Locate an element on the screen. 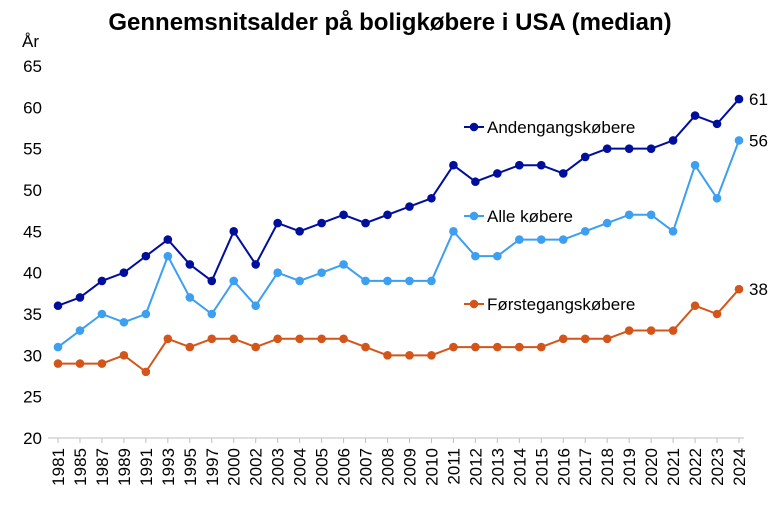 This screenshot has width=776, height=506. x-tick-label: 2018 is located at coordinates (607, 467).